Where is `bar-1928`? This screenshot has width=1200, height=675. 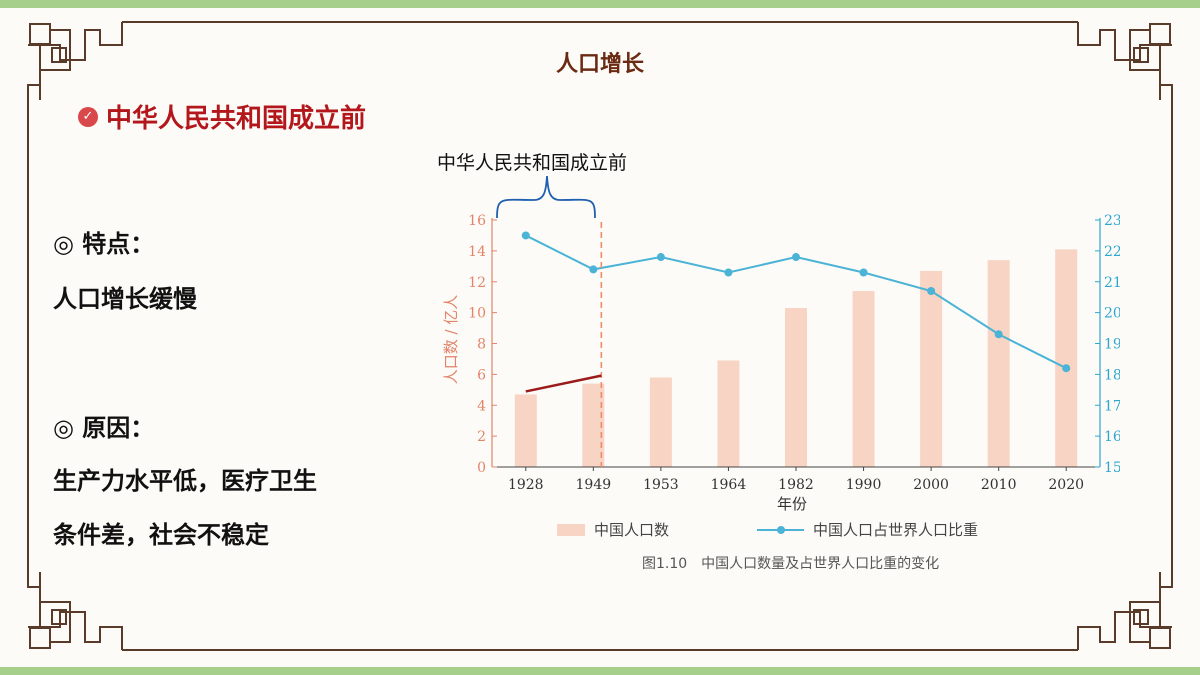 bar-1928 is located at coordinates (525, 430).